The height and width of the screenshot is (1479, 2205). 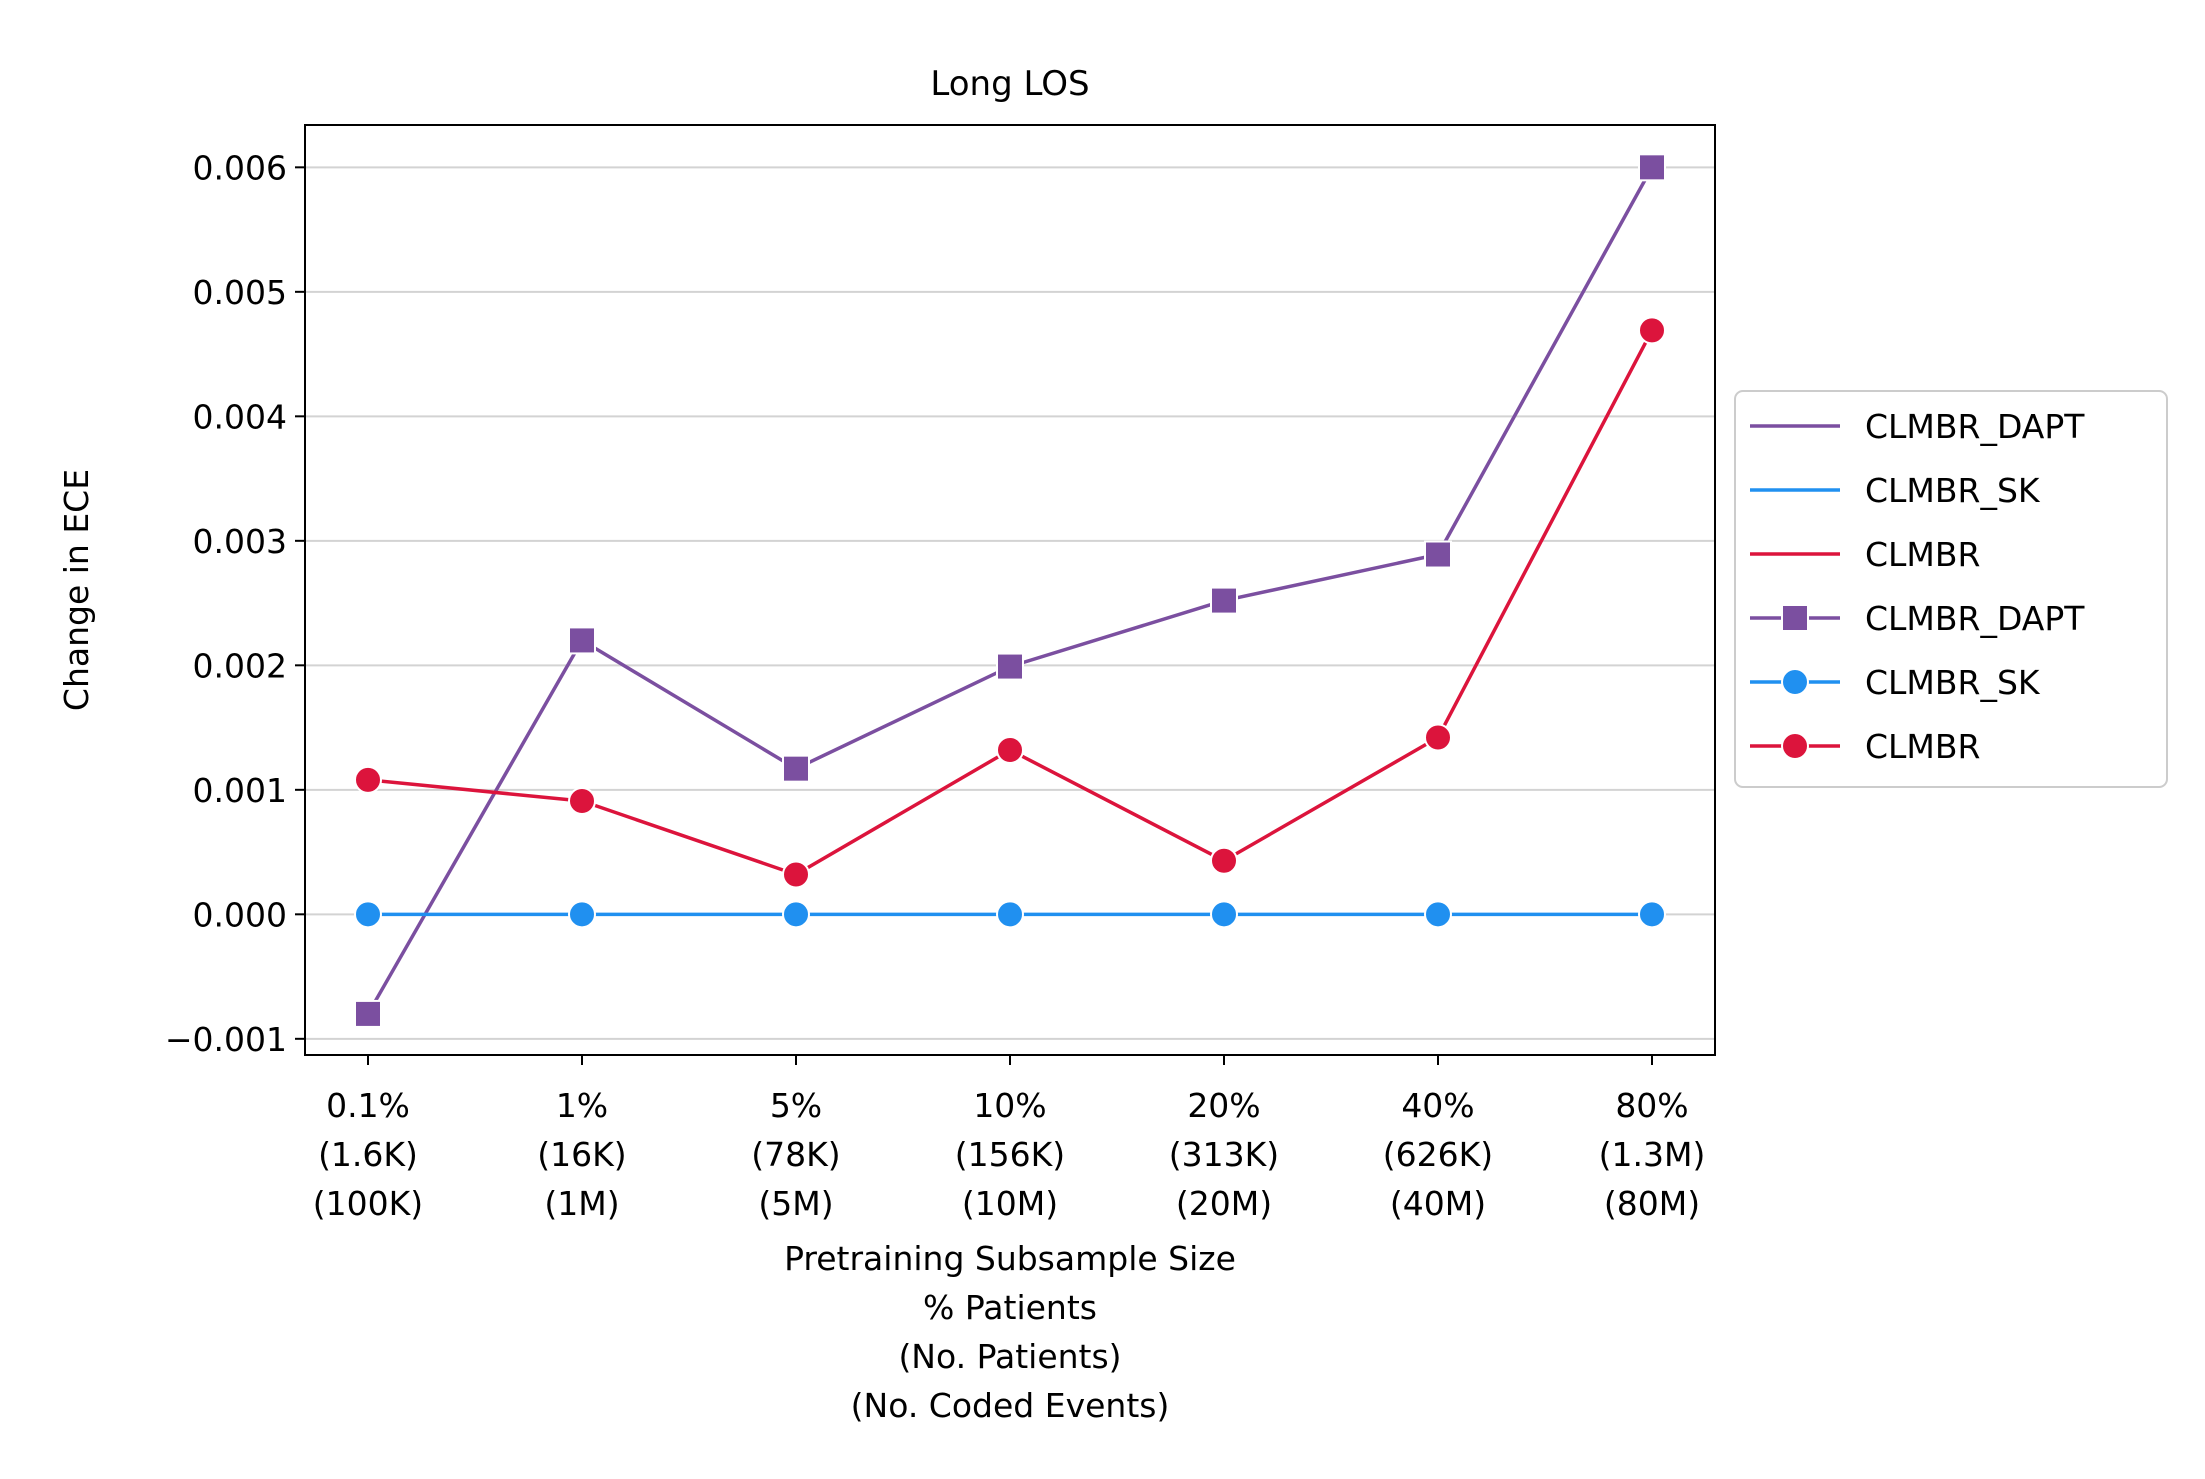 I want to click on x-axis-label-line: (No. Coded Events), so click(x=1010, y=1405).